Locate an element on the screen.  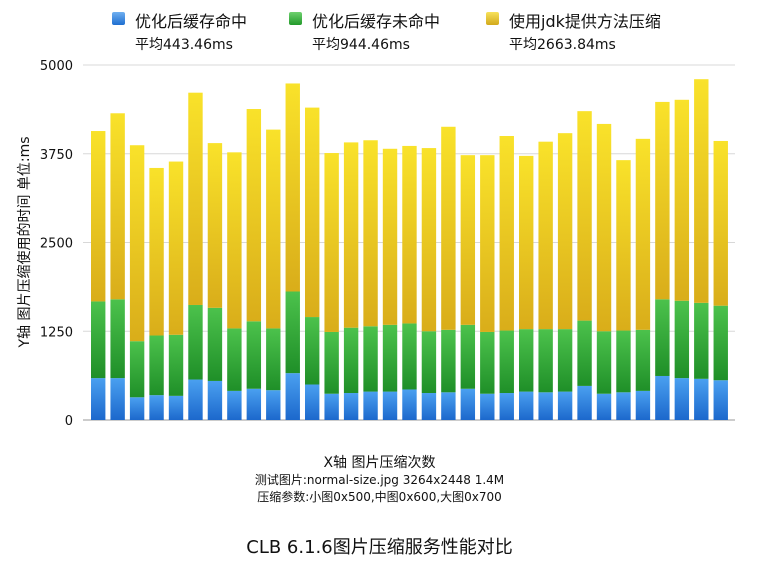
legend-average-cache-miss: 平均944.46ms is located at coordinates (361, 45).